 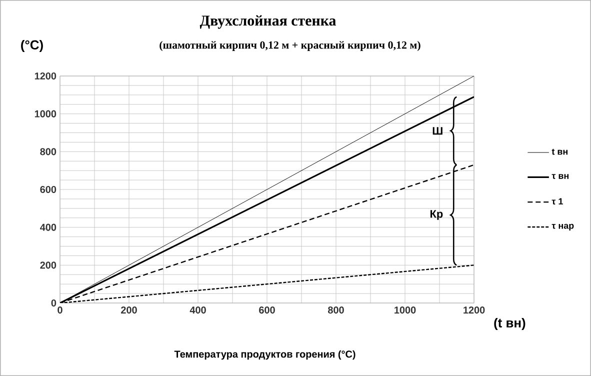 What do you see at coordinates (563, 227) in the screenshot?
I see `legend-label: τ нар` at bounding box center [563, 227].